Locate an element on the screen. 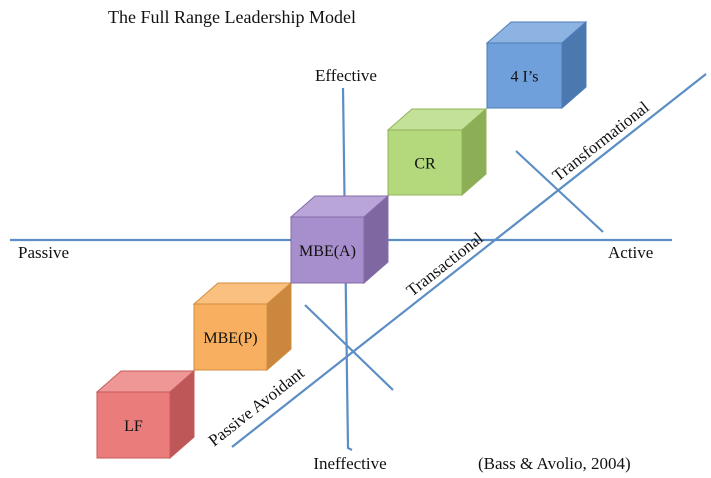 The width and height of the screenshot is (711, 478). cube-4-i-s: 4 I’s is located at coordinates (536, 65).